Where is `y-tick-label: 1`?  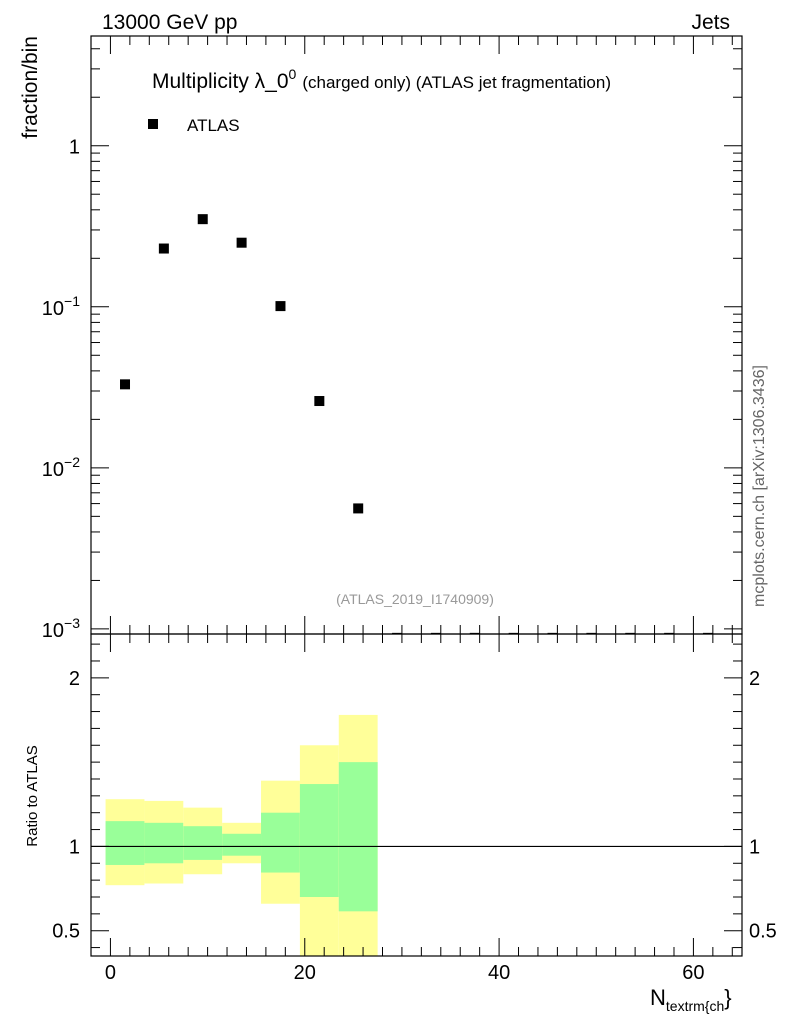
y-tick-label: 1 is located at coordinates (74, 148).